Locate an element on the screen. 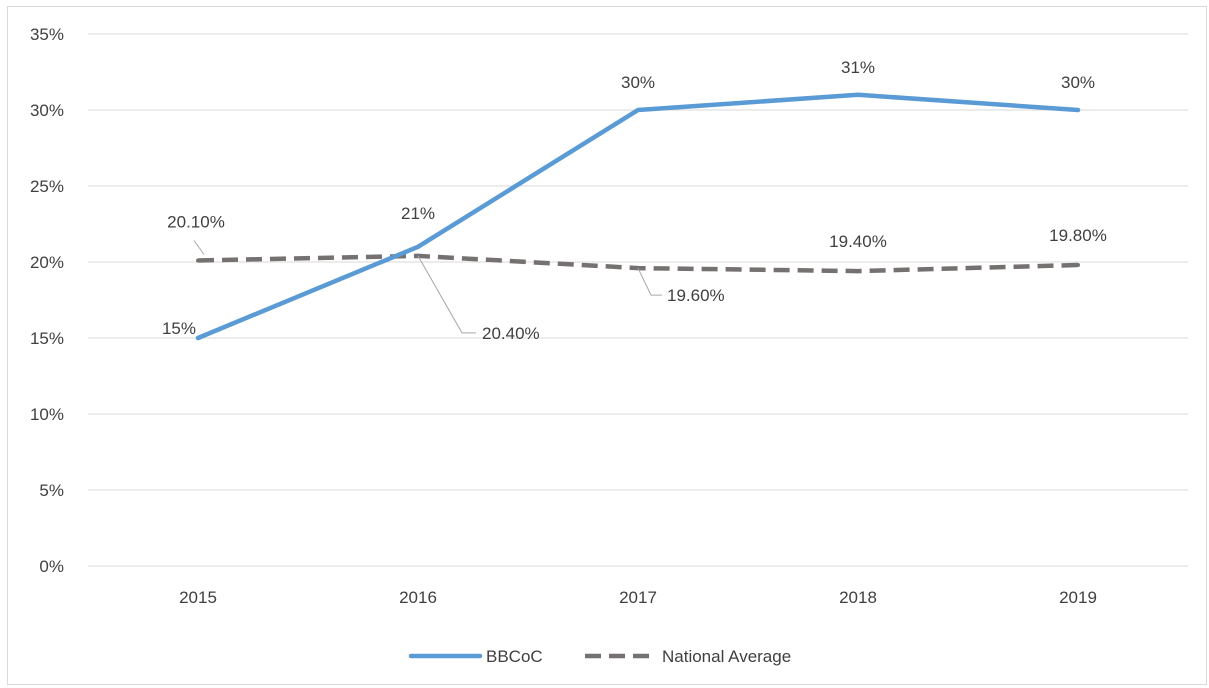 Image resolution: width=1209 pixels, height=688 pixels. x-tick-label: 2015 is located at coordinates (198, 597).